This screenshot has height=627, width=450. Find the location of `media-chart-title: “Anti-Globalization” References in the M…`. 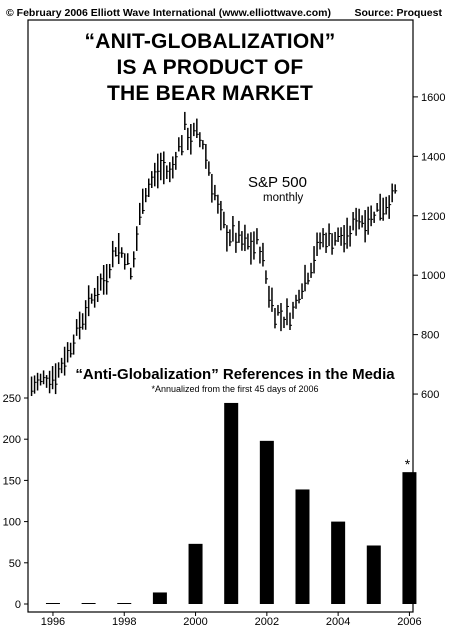

media-chart-title: “Anti-Globalization” References in the M… is located at coordinates (235, 374).